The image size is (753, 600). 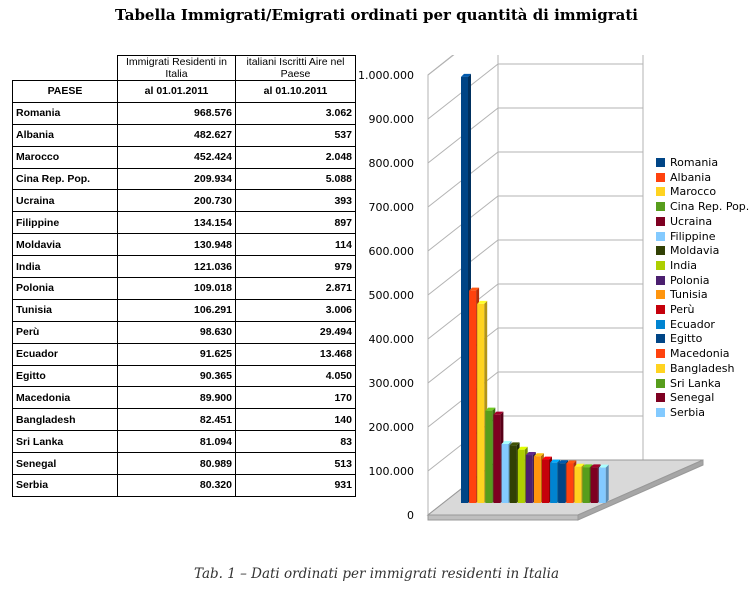 I want to click on legend-label: India, so click(x=683, y=265).